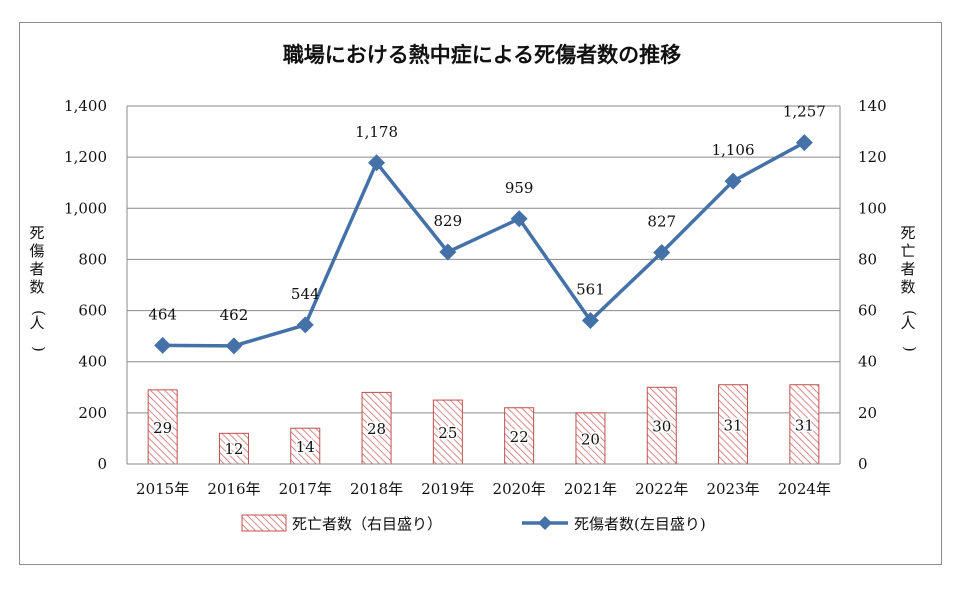 Image resolution: width=964 pixels, height=590 pixels. What do you see at coordinates (640, 524) in the screenshot?
I see `legend-line-label: 死傷者数(左目盛り)` at bounding box center [640, 524].